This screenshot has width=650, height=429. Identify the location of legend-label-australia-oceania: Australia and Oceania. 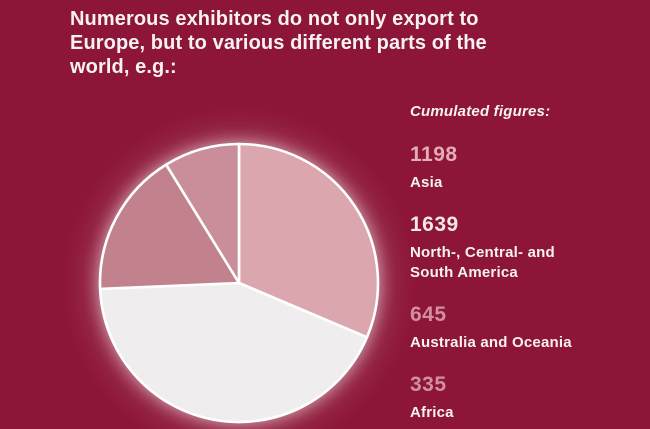
(491, 342).